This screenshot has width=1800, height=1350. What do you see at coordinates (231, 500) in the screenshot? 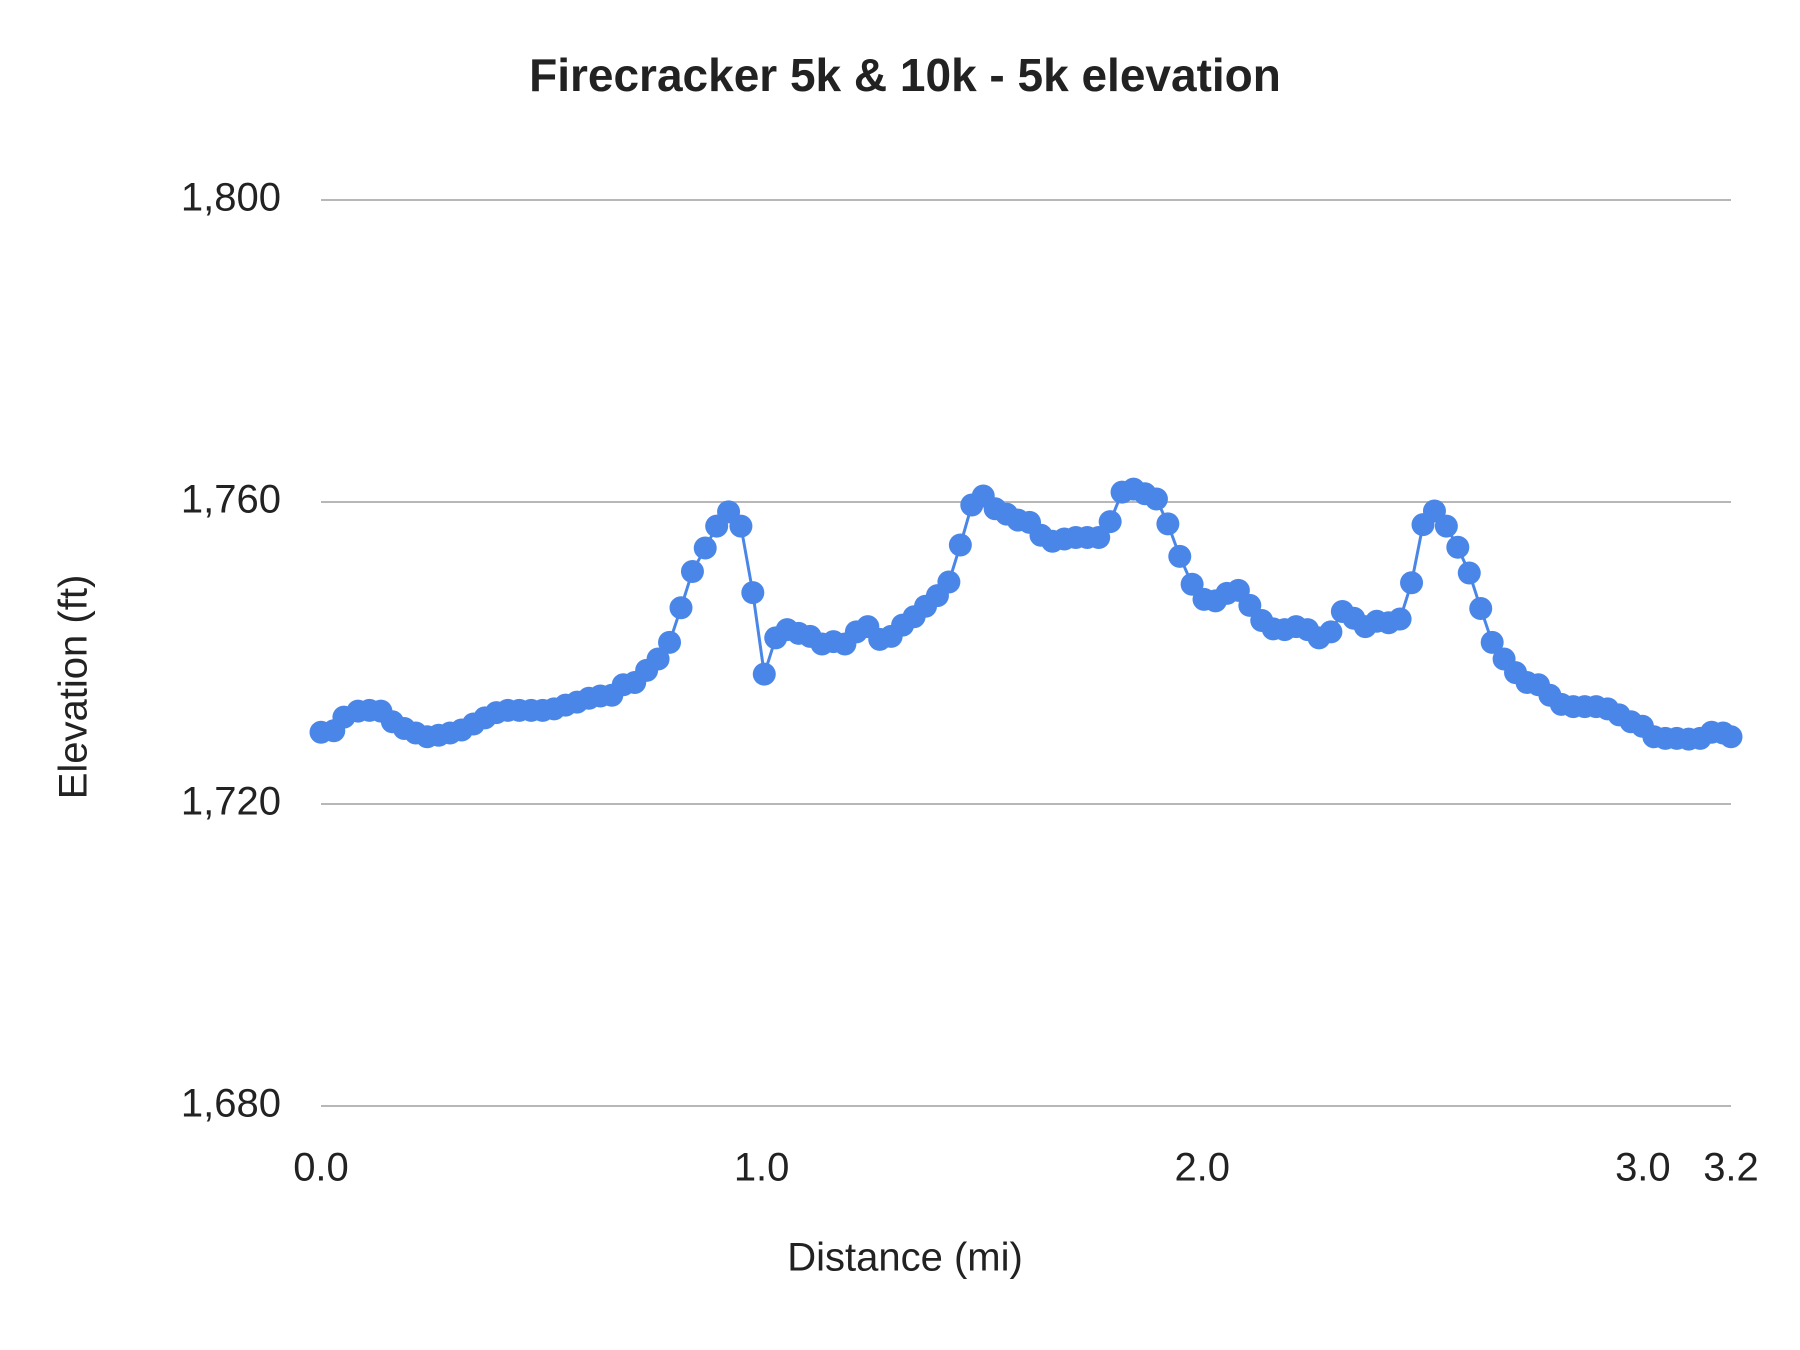
I see `y-tick-label: 1,760` at bounding box center [231, 500].